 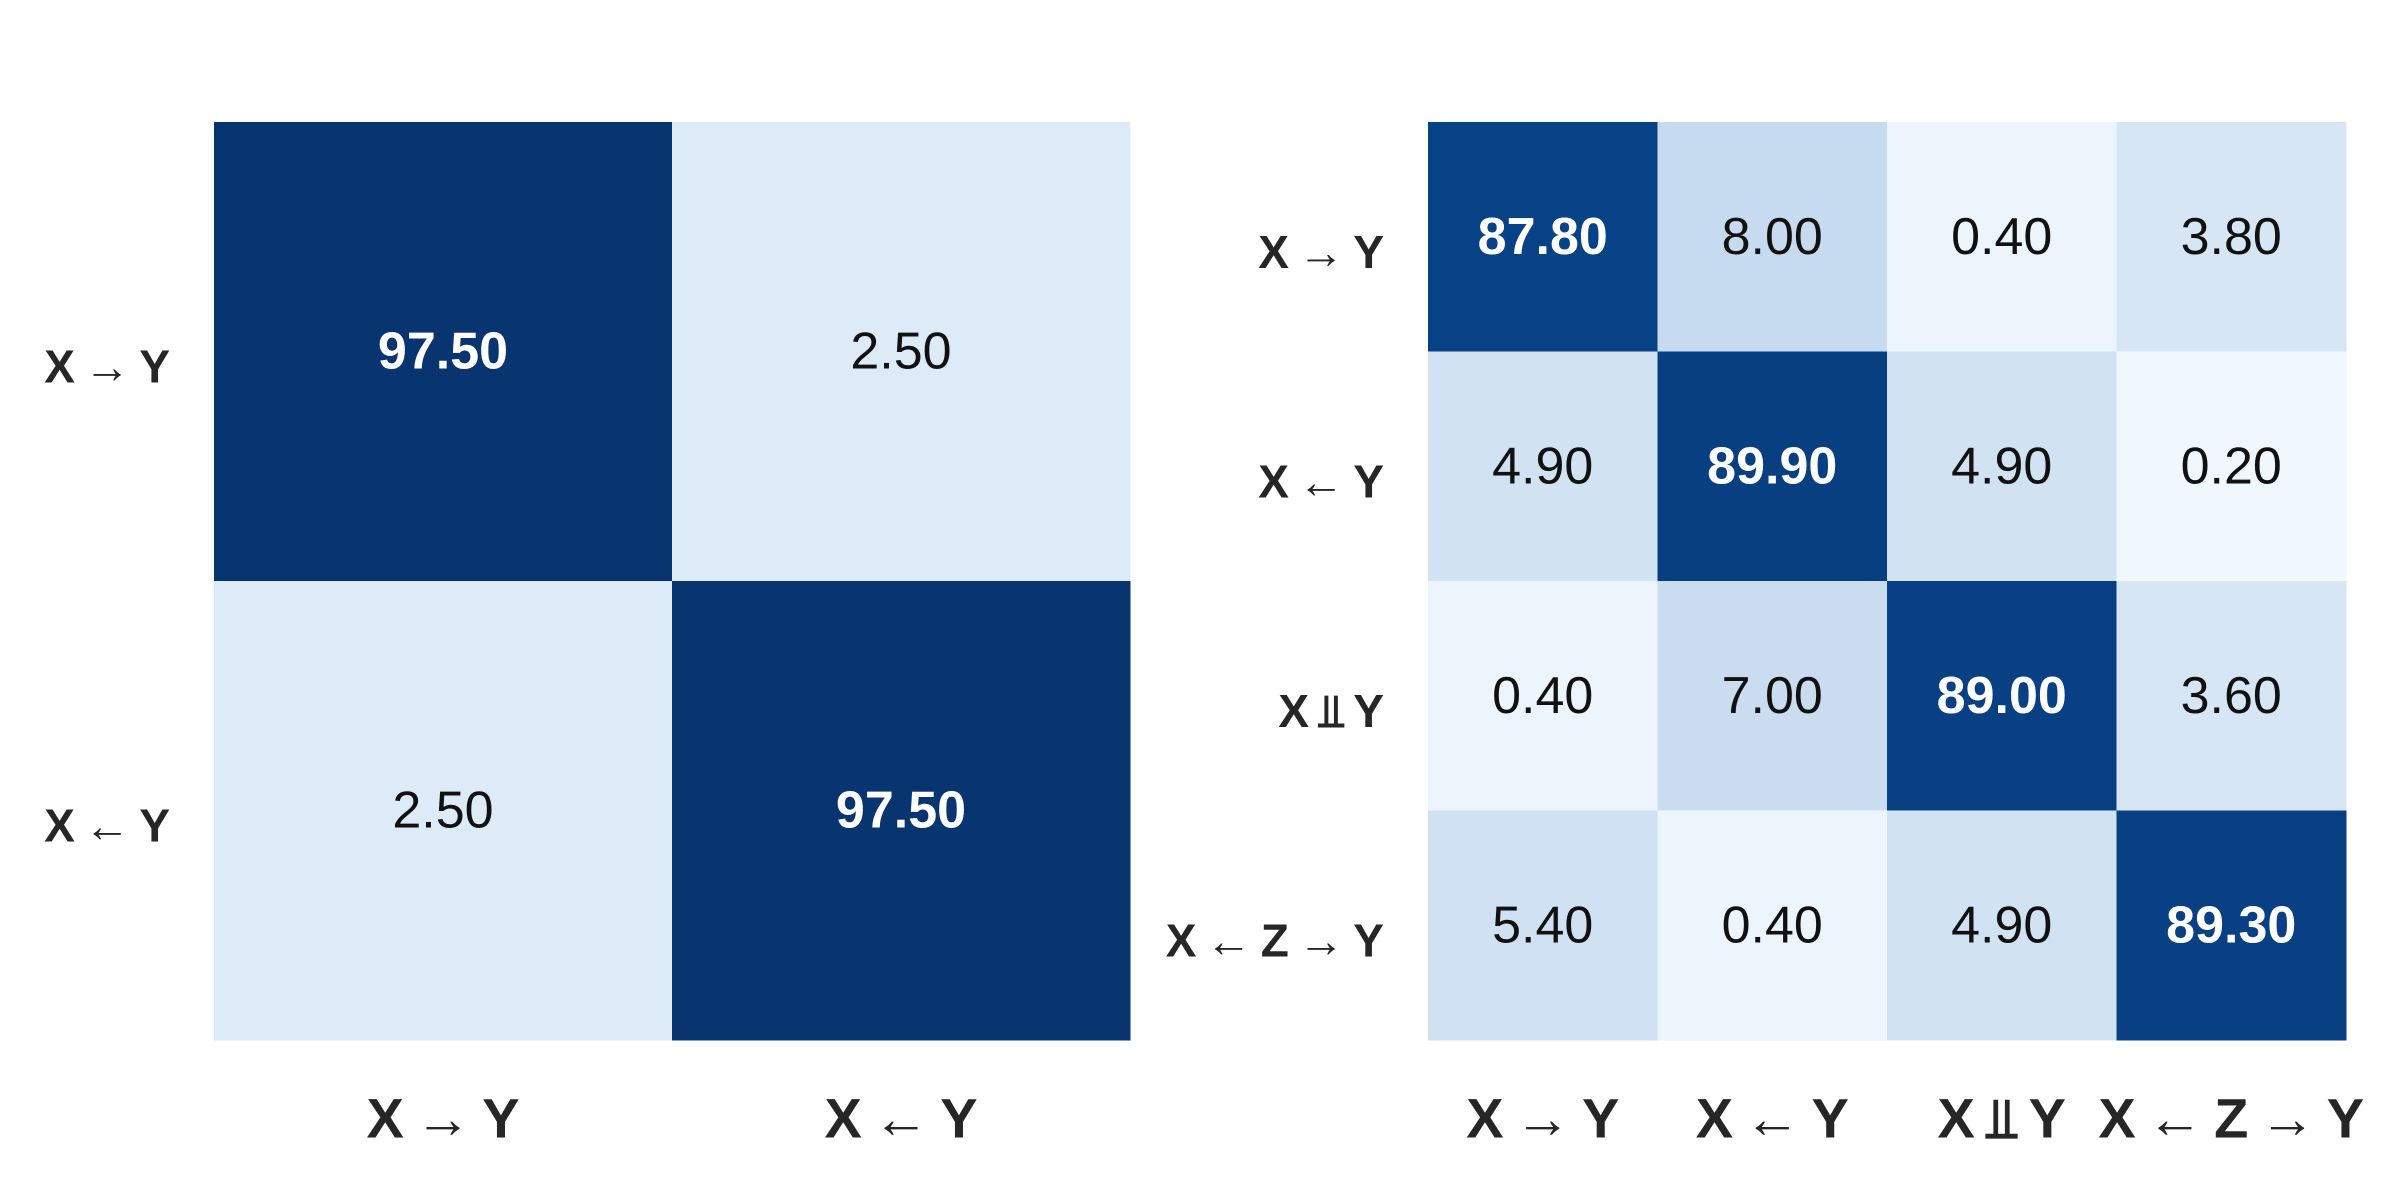 I want to click on cell-value-r2-c2: 89.00, so click(x=2002, y=696).